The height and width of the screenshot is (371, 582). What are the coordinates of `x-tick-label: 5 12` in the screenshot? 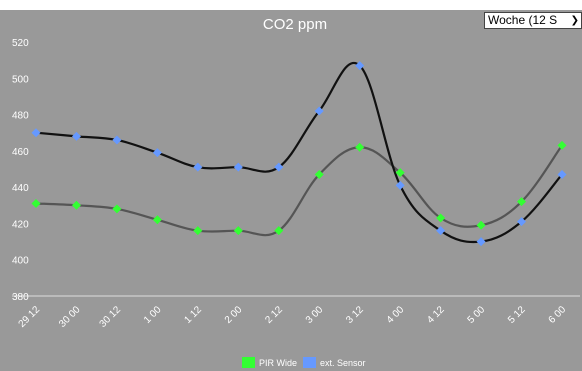 It's located at (517, 315).